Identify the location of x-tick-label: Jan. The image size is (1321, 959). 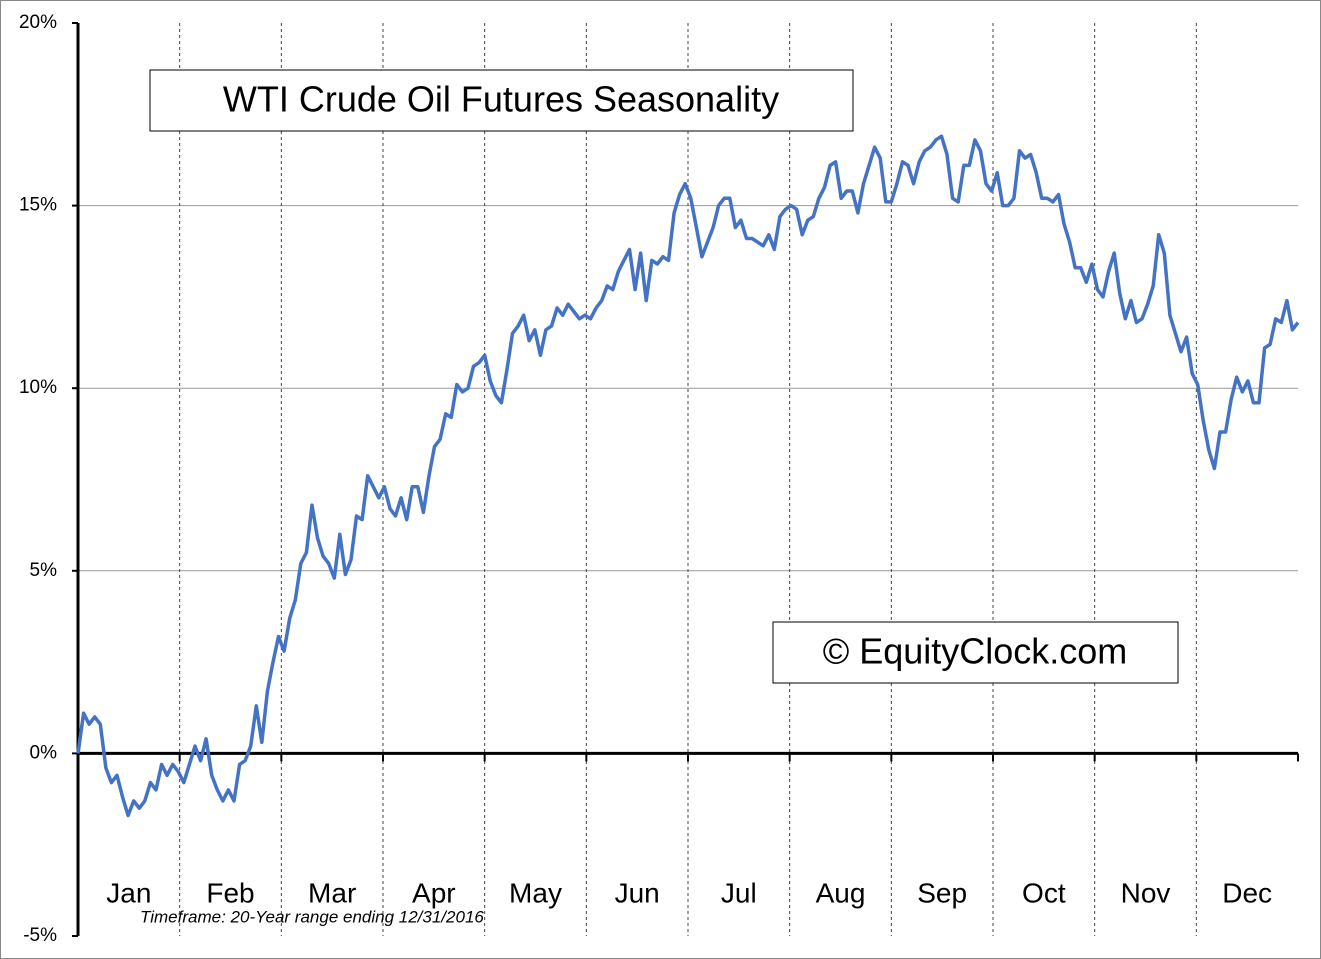
(128, 892).